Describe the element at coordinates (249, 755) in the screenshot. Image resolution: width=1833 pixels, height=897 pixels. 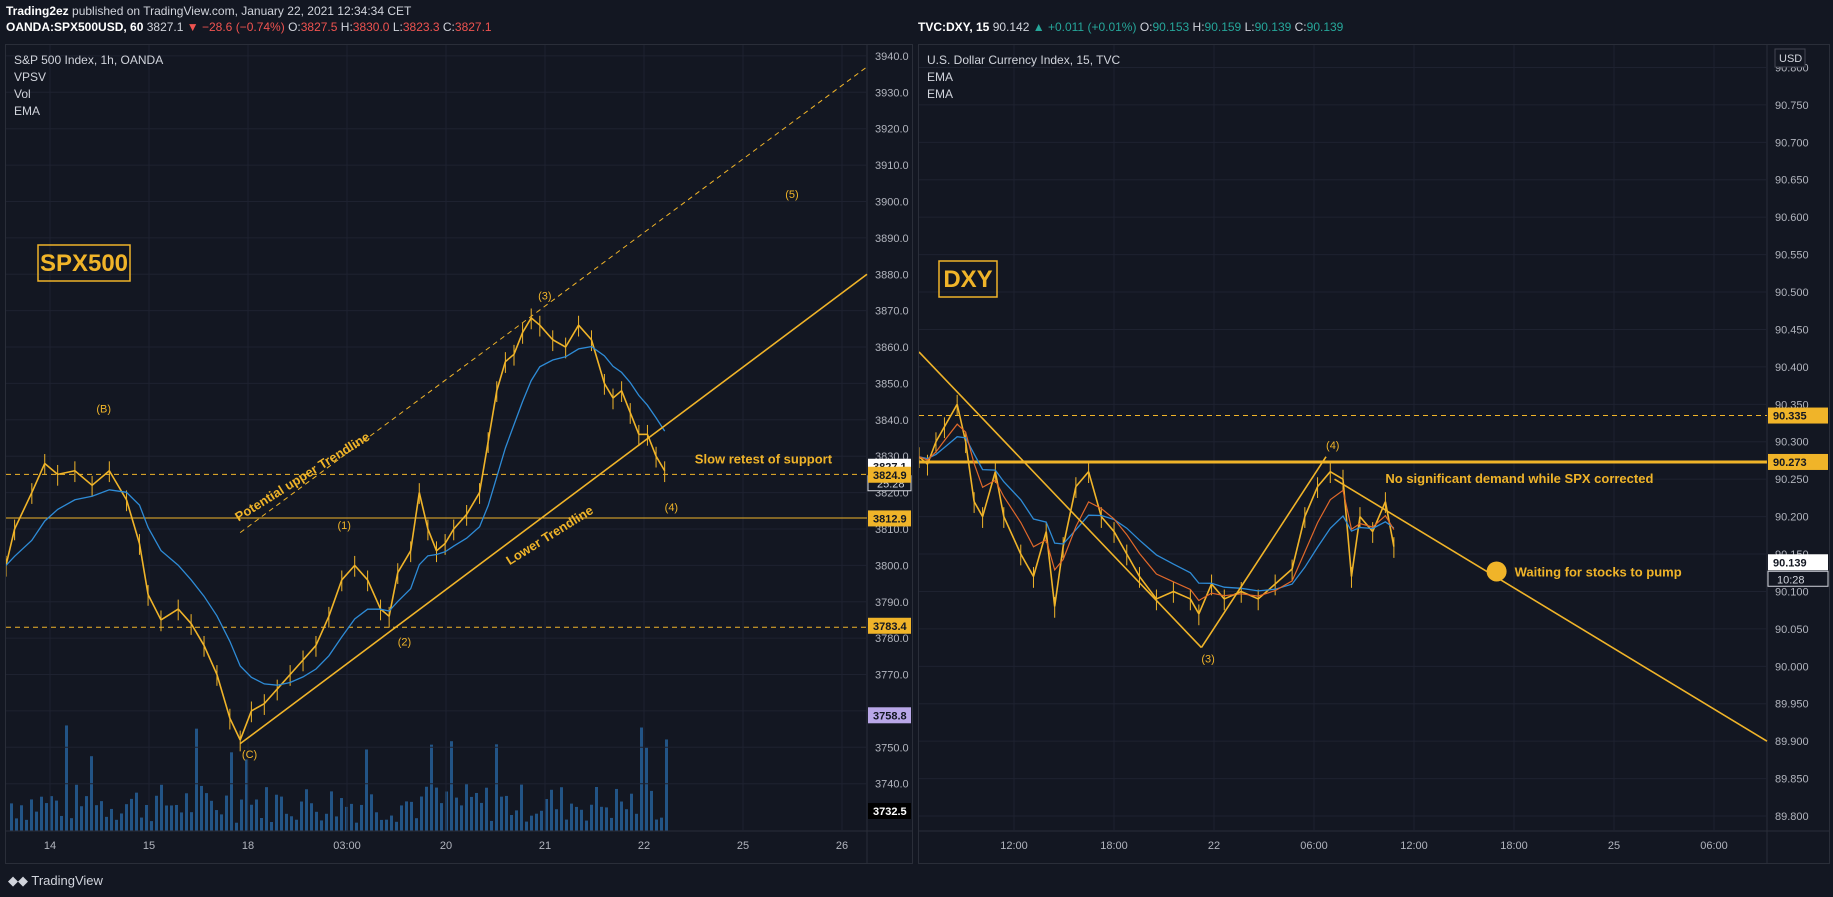
I see `wave-label: (C)` at that location.